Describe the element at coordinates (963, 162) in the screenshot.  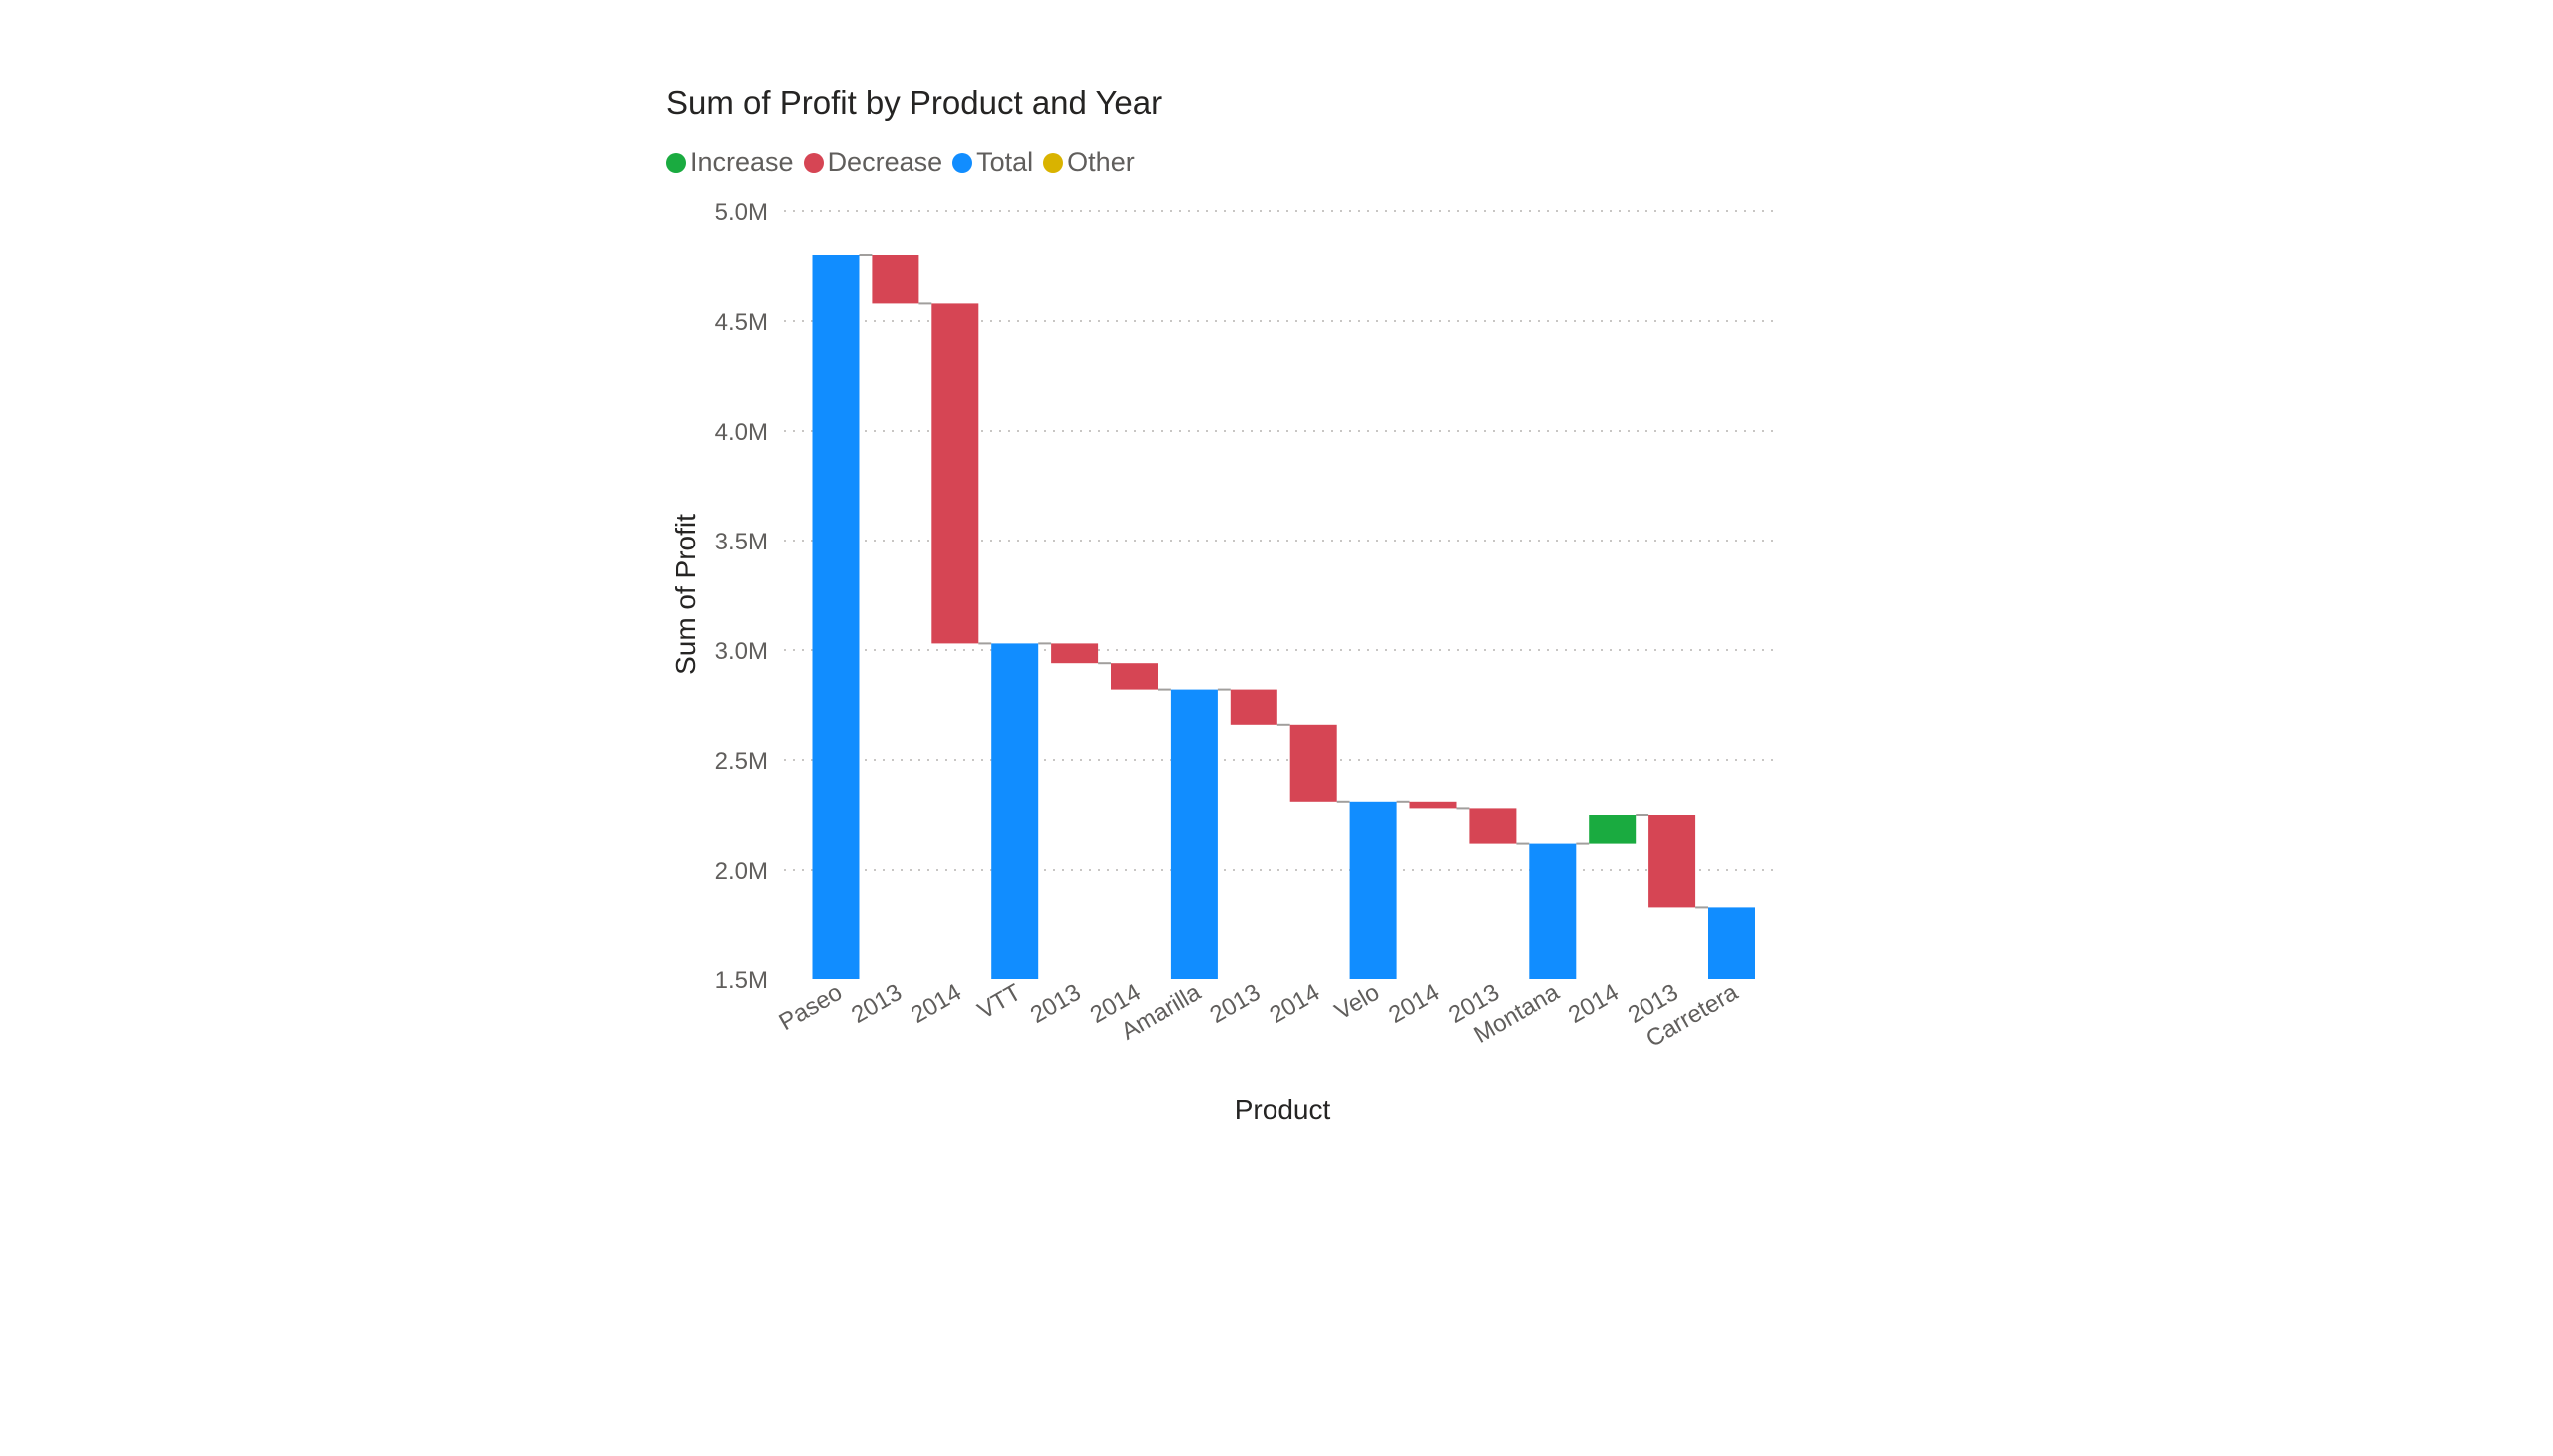
I see `legend-marker-total` at that location.